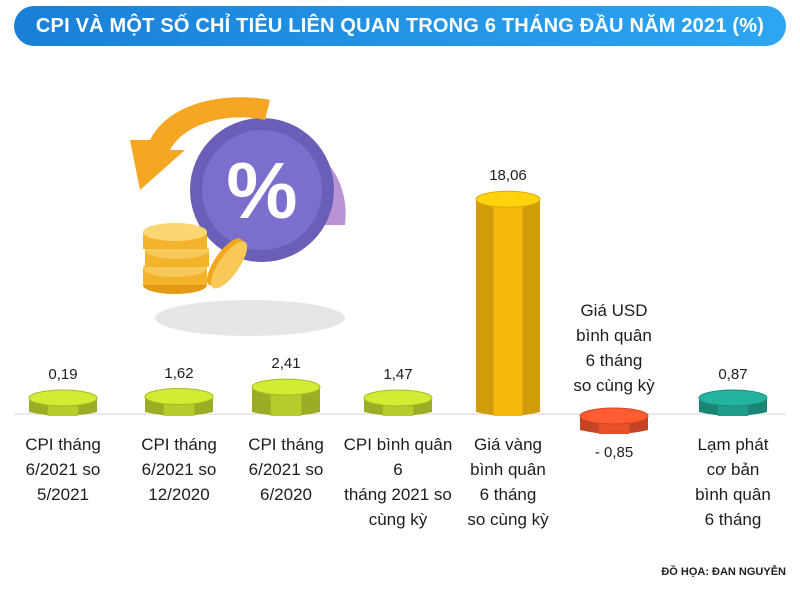  Describe the element at coordinates (398, 482) in the screenshot. I see `category-label-3: CPI bình quân 6 tháng 2021 so cùng kỳ` at that location.